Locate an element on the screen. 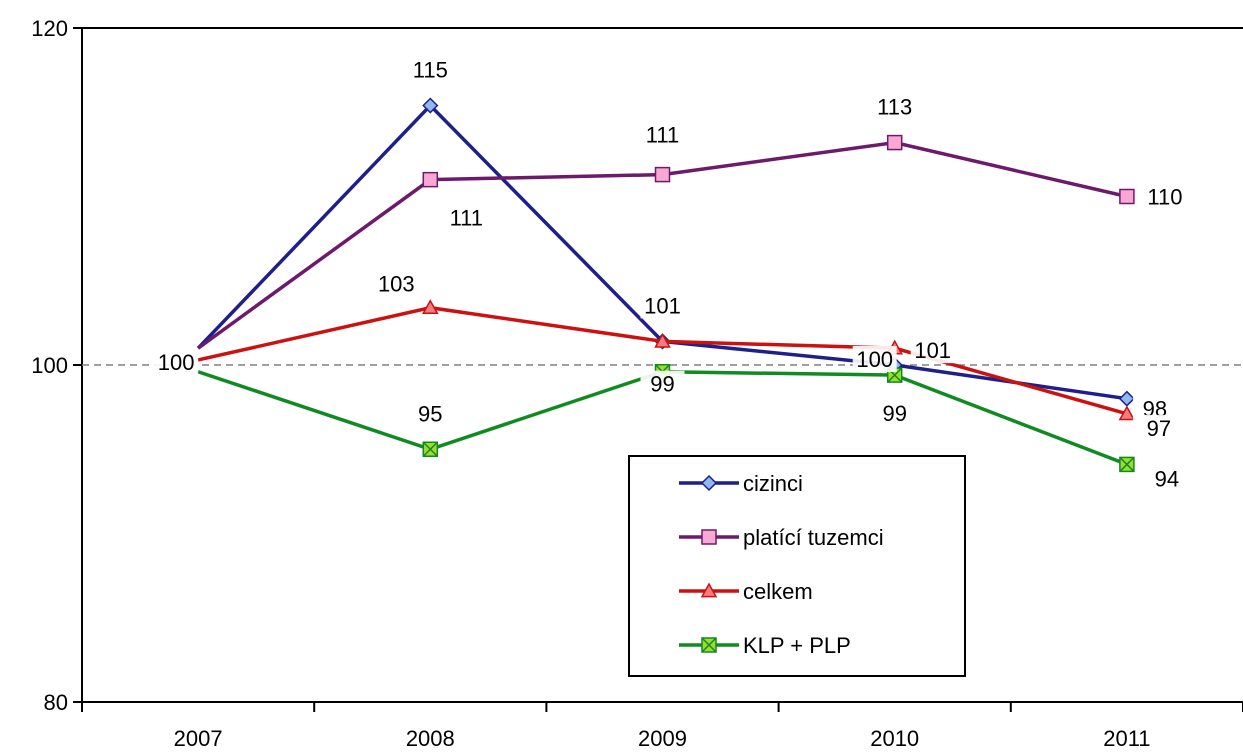  legend-item-1: platící tuzemci is located at coordinates (781, 537).